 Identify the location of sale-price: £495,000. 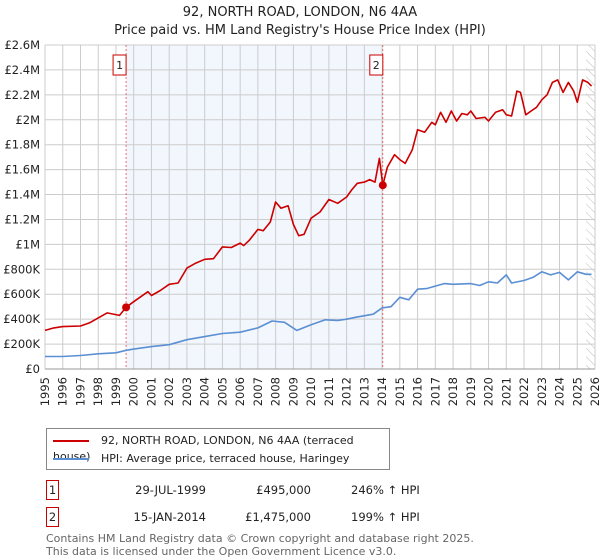
(283, 490).